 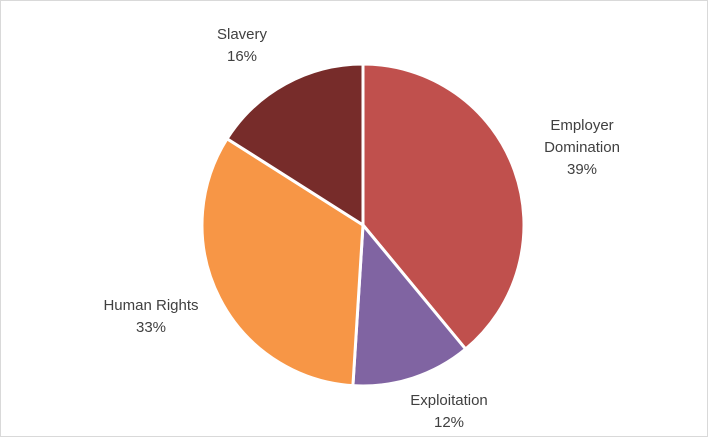 What do you see at coordinates (242, 56) in the screenshot?
I see `pie-label-line: 16%` at bounding box center [242, 56].